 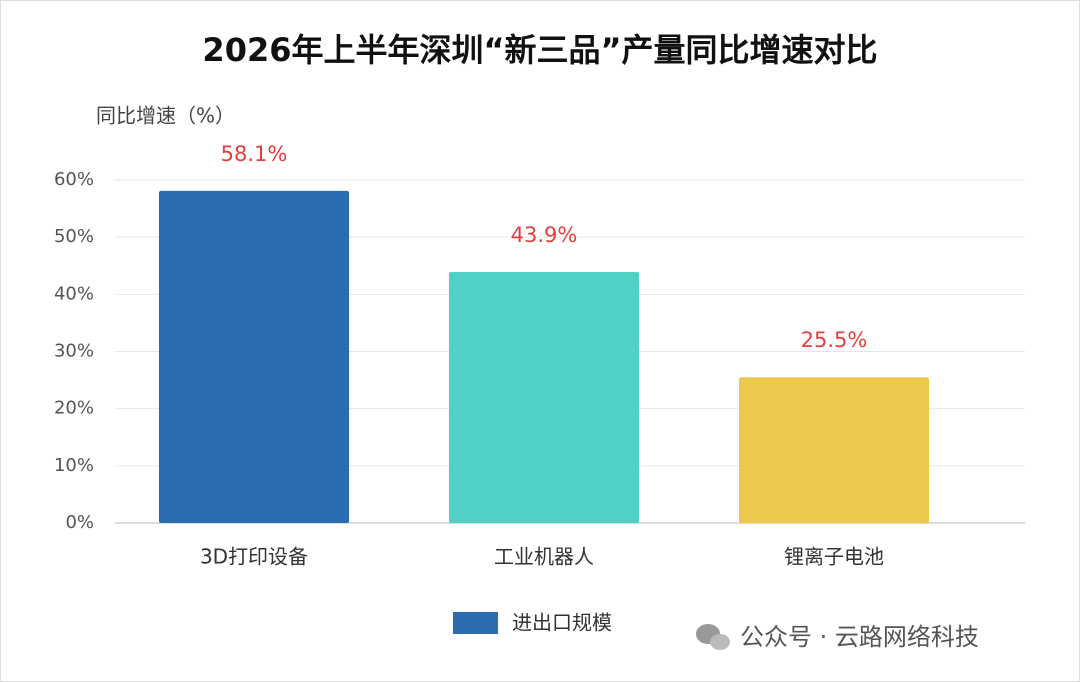 I want to click on value-label: 58.1%, so click(x=254, y=154).